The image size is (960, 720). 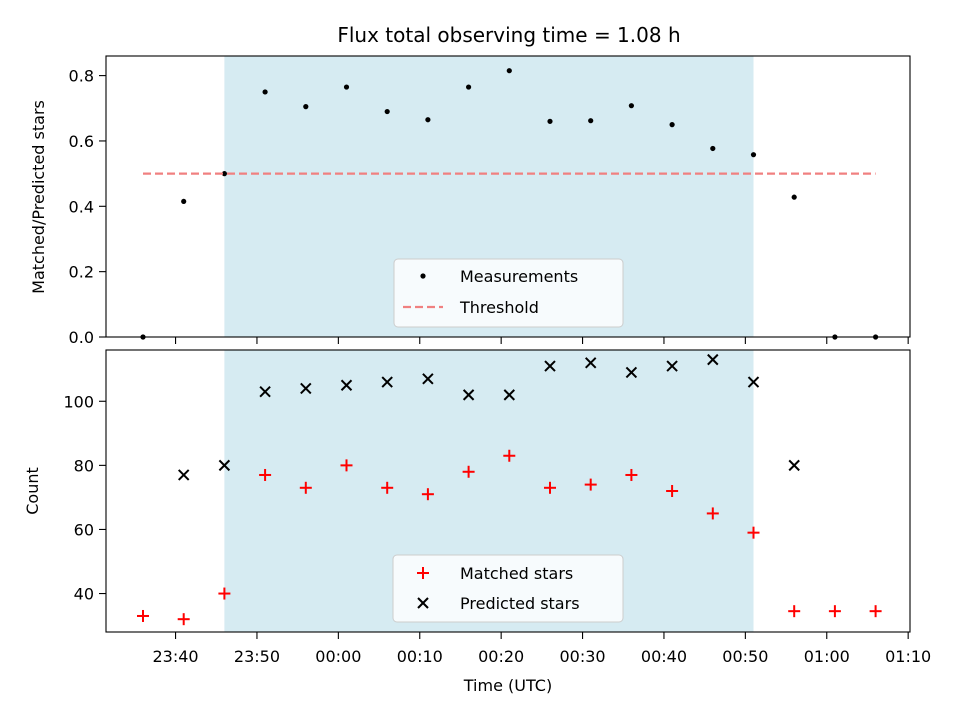 What do you see at coordinates (81, 337) in the screenshot?
I see `top-y-tick-label: 0.0` at bounding box center [81, 337].